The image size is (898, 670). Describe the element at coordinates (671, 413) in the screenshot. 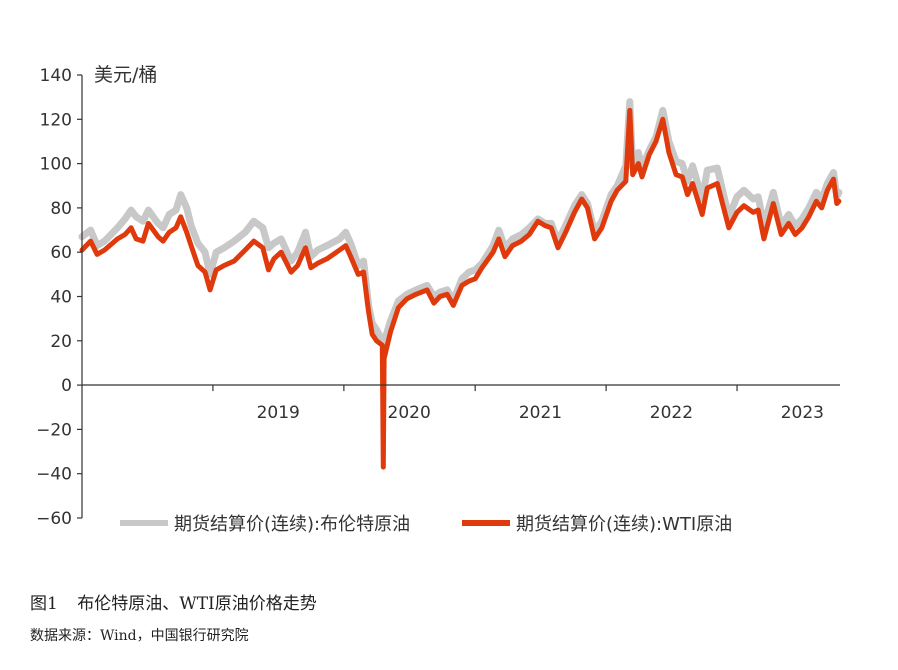

I see `x-tick-label: 2022` at that location.